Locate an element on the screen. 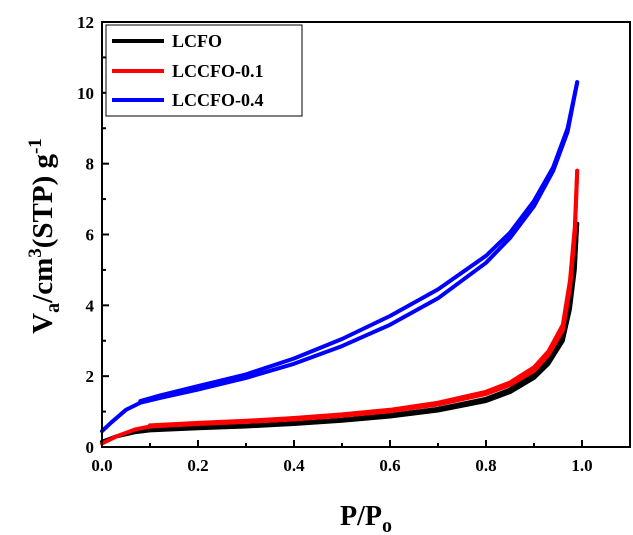  legend: LCFO LCCFO-0.1 LCCFO-0.4 is located at coordinates (204, 70).